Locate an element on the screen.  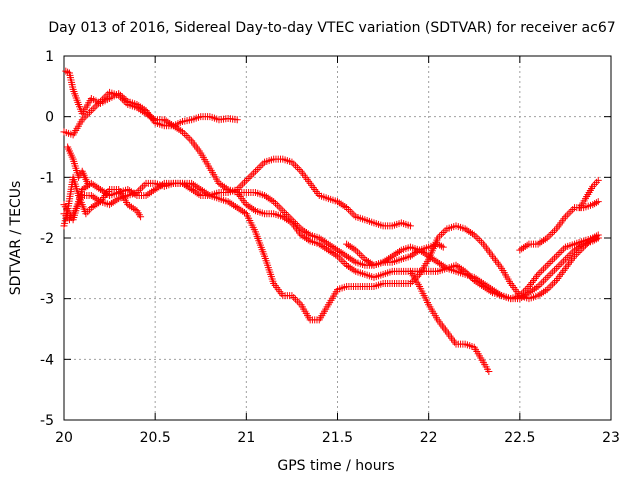
x-tick-label: 21.5 is located at coordinates (337, 438).